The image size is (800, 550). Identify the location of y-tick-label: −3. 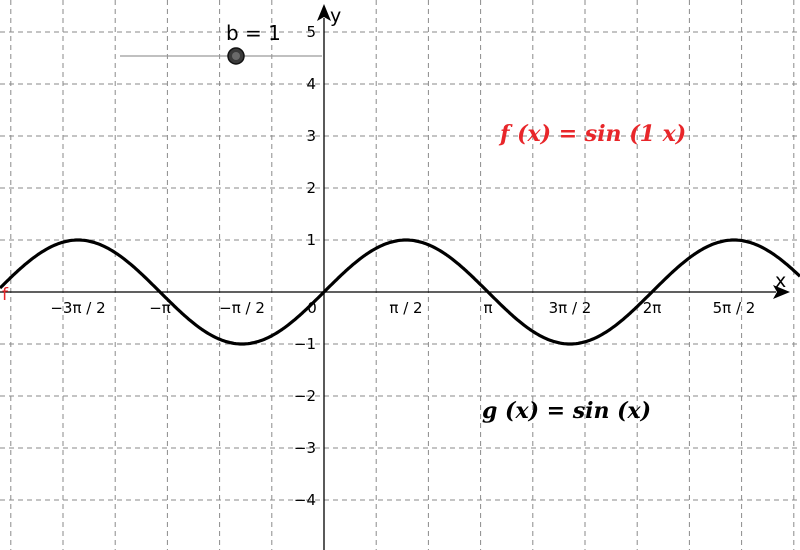
(305, 448).